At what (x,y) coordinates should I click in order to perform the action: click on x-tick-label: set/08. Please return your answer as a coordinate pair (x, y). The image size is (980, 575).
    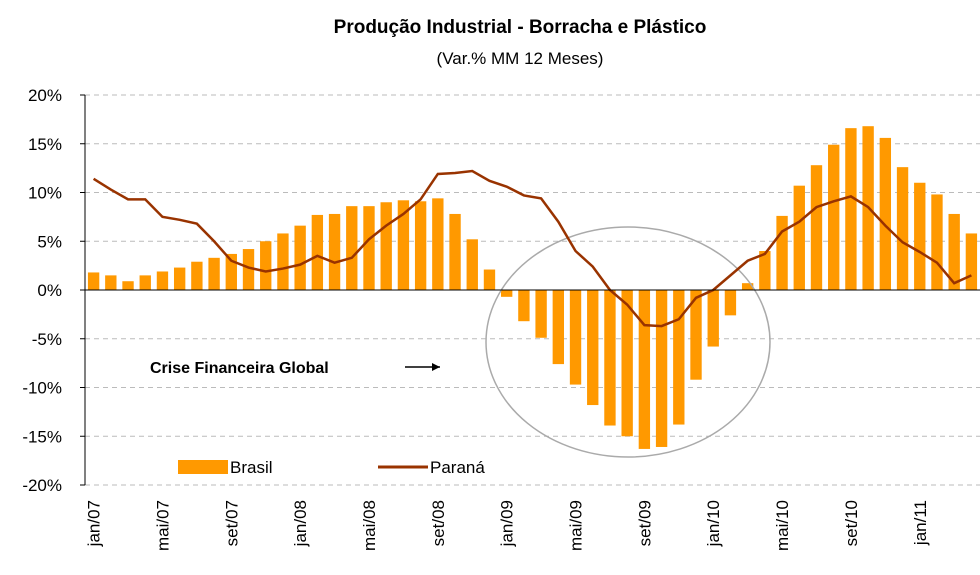
    Looking at the image, I should click on (438, 523).